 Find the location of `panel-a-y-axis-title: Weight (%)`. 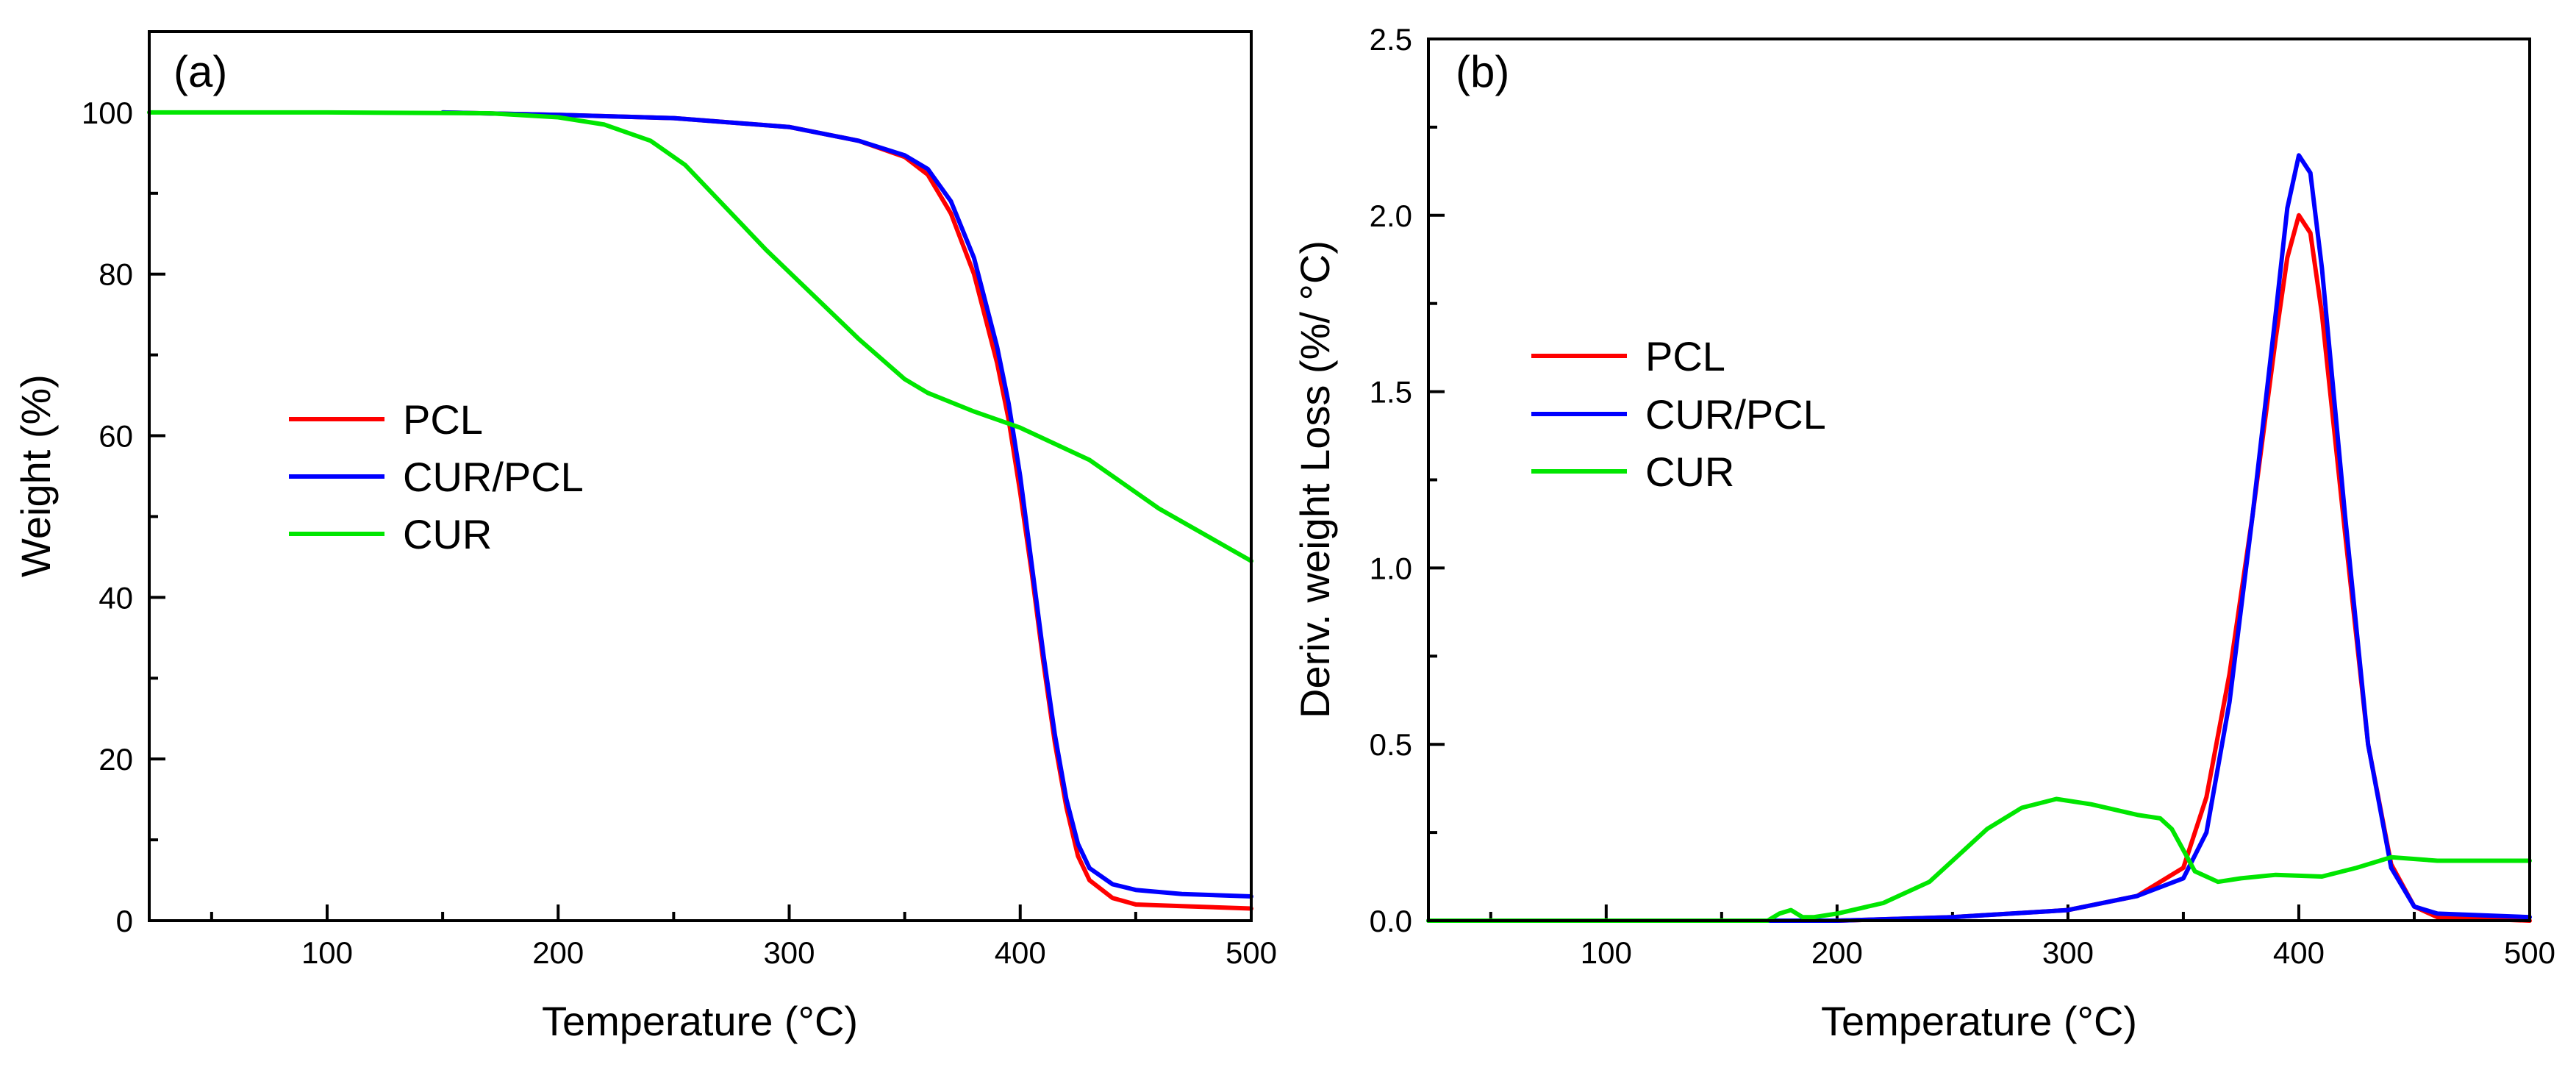

panel-a-y-axis-title: Weight (%) is located at coordinates (35, 475).